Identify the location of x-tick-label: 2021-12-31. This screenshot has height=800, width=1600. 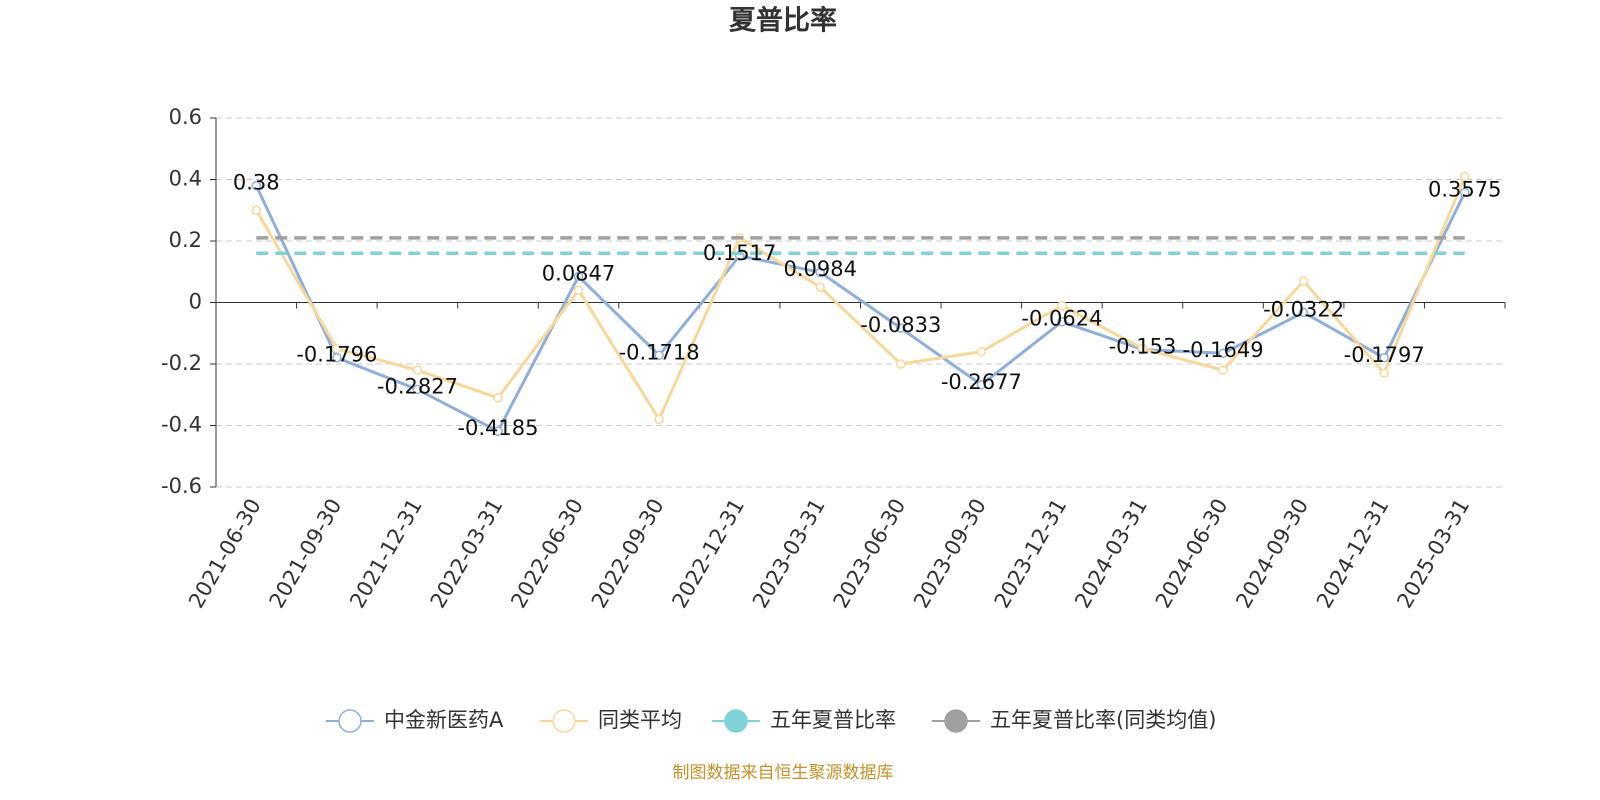
(386, 554).